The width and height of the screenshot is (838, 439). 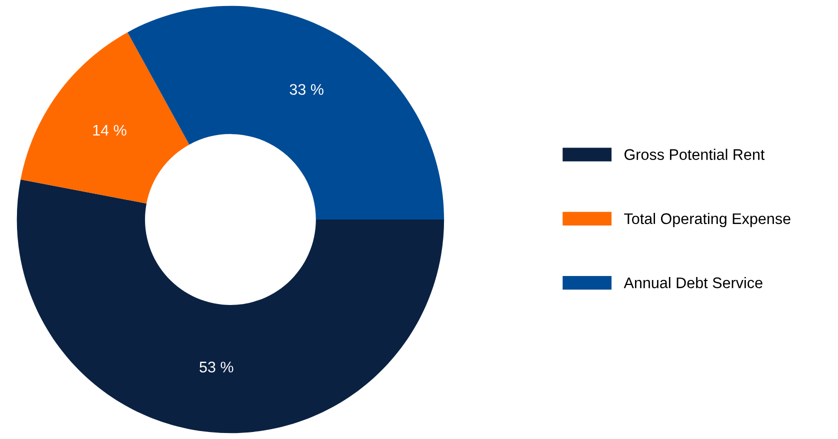 What do you see at coordinates (707, 220) in the screenshot?
I see `legend-label: Total Operating Expense` at bounding box center [707, 220].